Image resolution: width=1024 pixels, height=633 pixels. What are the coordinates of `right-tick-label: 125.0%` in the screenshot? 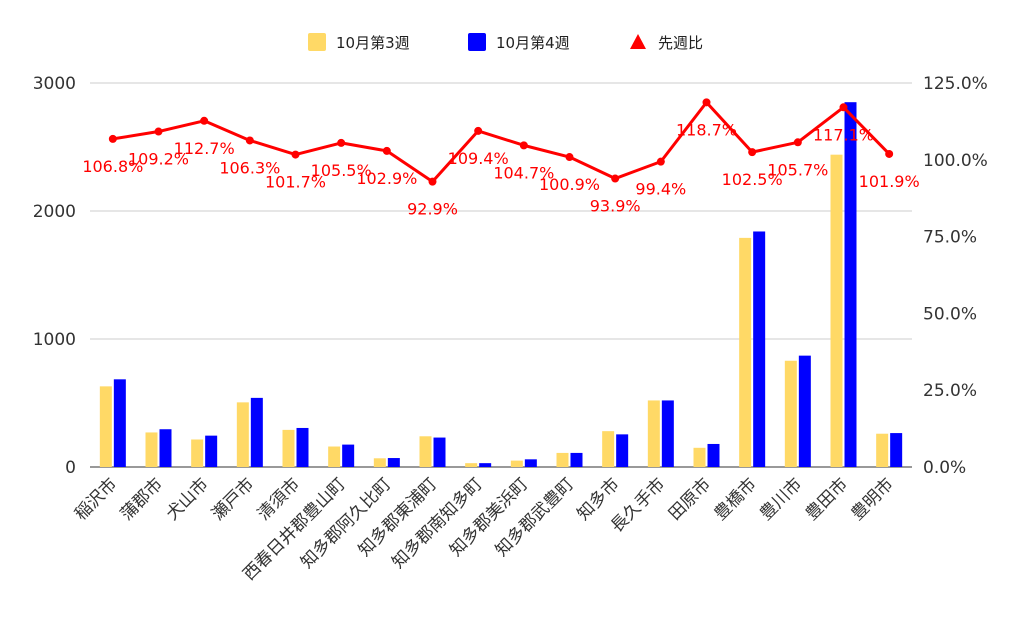 It's located at (955, 84).